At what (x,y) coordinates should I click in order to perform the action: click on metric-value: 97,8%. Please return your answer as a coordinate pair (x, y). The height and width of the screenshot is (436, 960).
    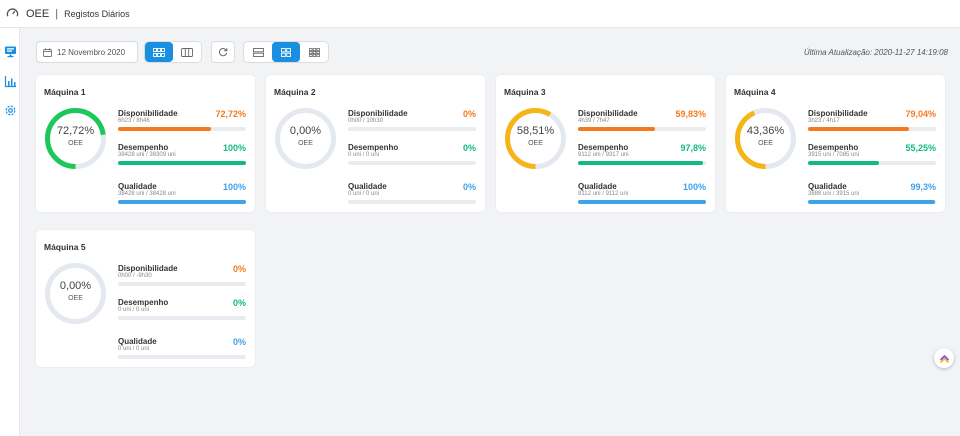
    Looking at the image, I should click on (693, 148).